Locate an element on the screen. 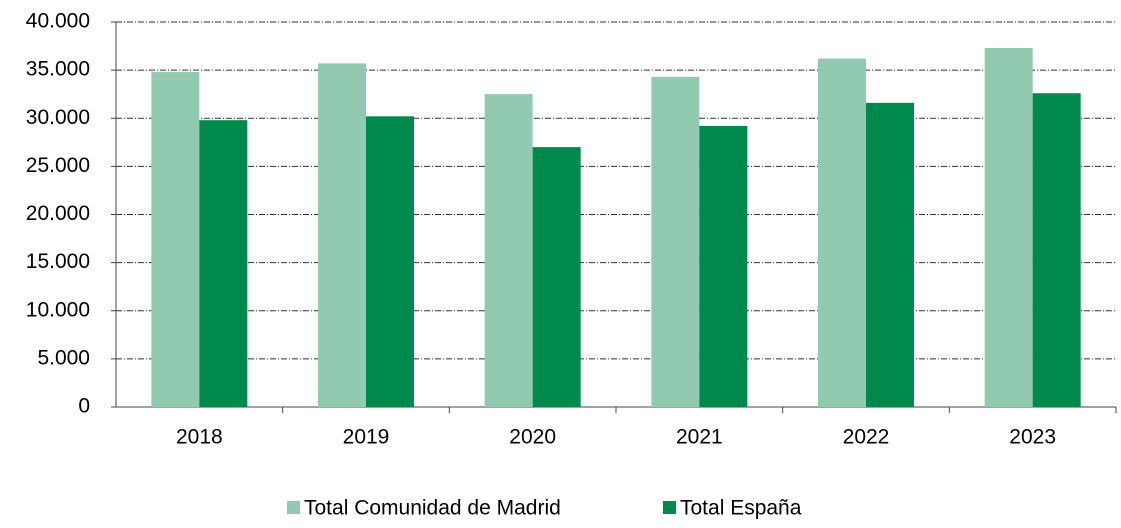 This screenshot has width=1121, height=528. x-tick-label: 2022 is located at coordinates (866, 437).